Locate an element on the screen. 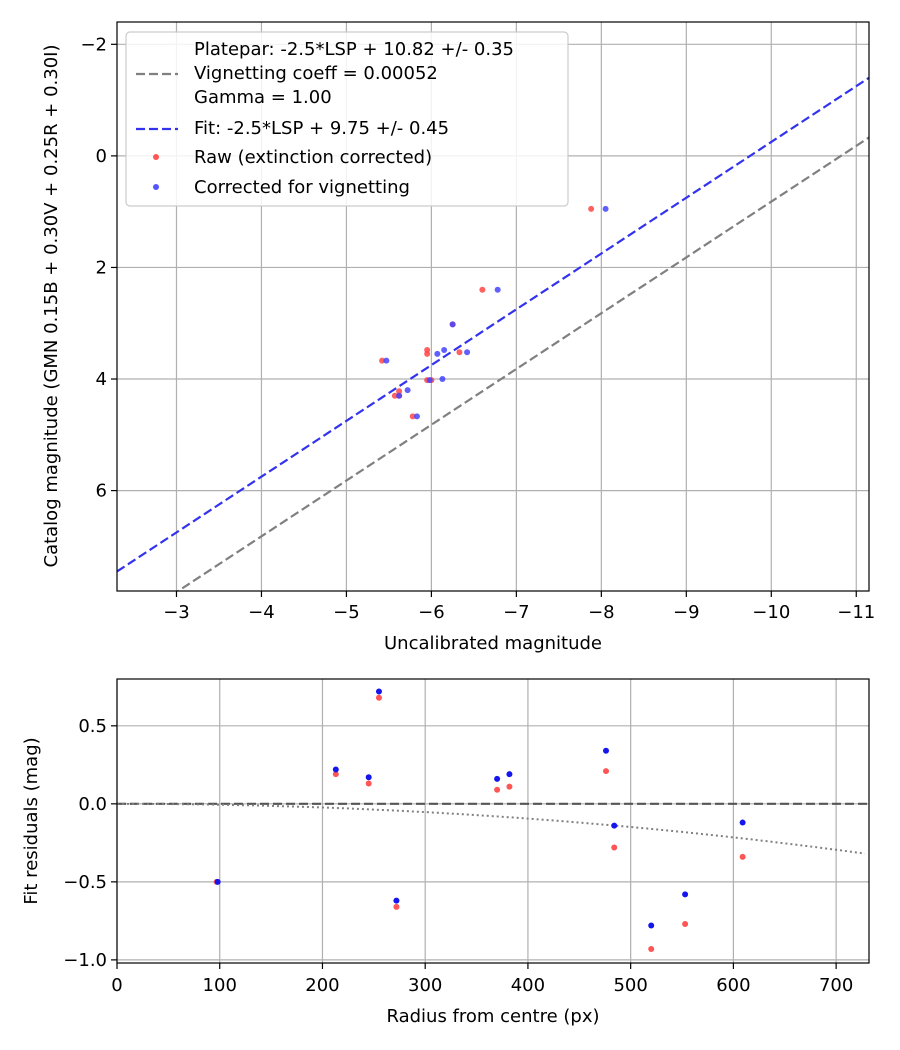 This screenshot has width=900, height=1050. vignetting-curve is located at coordinates (491, 828).